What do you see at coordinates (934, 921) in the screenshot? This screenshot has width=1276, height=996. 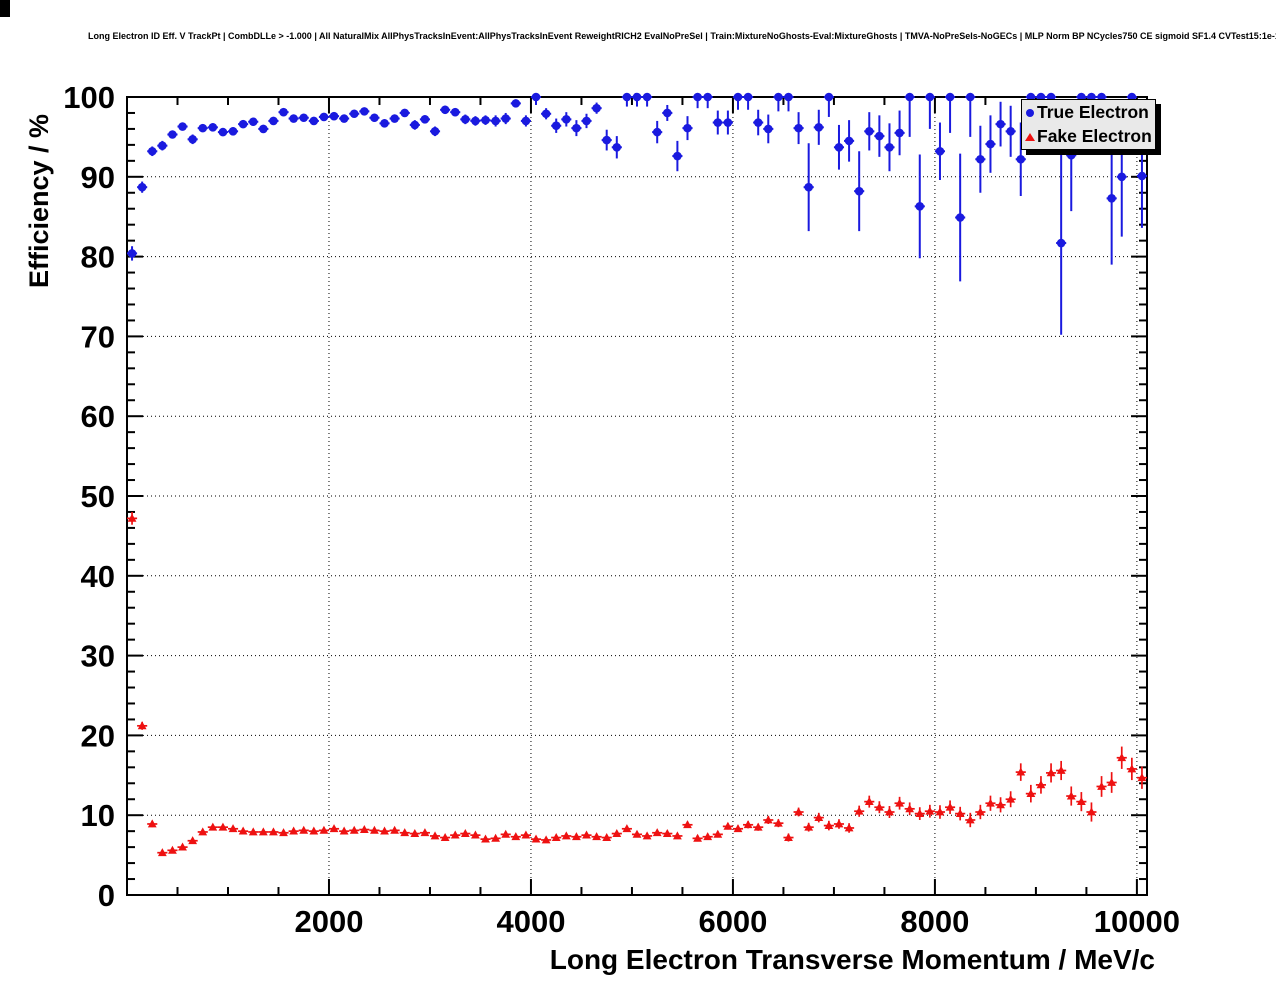 I see `x-tick-label: 8000` at bounding box center [934, 921].